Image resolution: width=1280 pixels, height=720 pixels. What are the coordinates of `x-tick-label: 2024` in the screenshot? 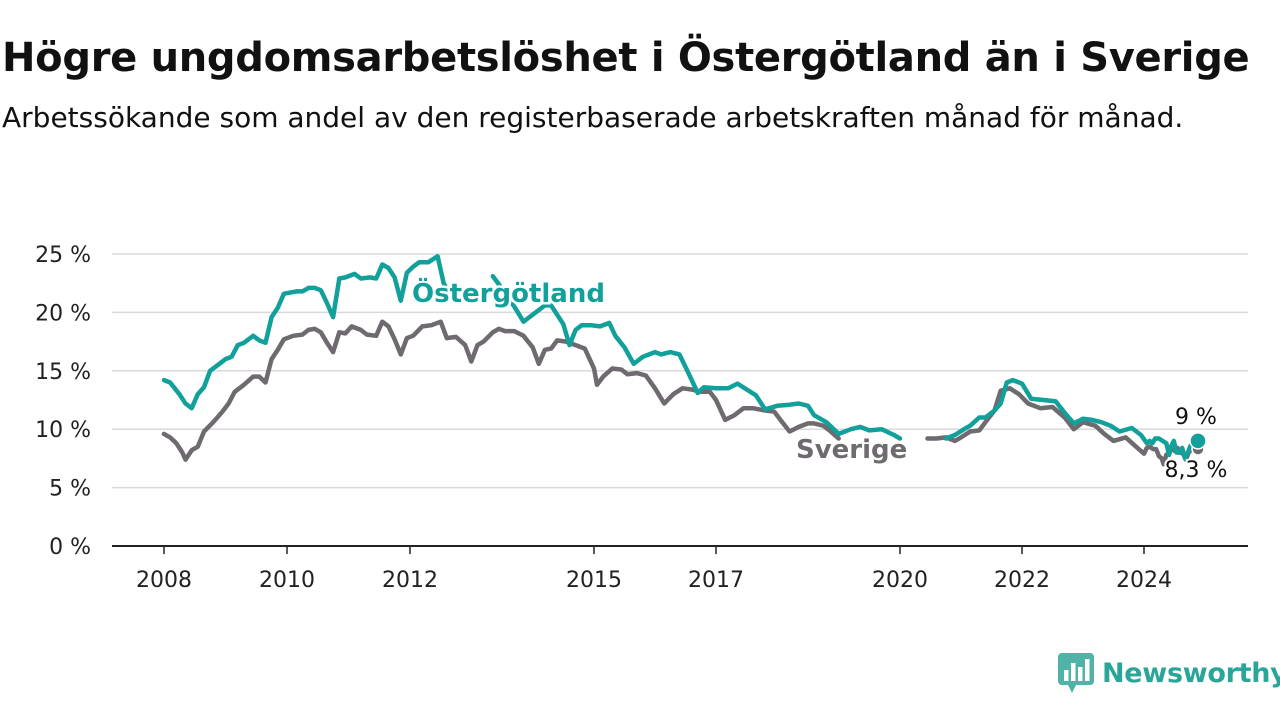 It's located at (1144, 580).